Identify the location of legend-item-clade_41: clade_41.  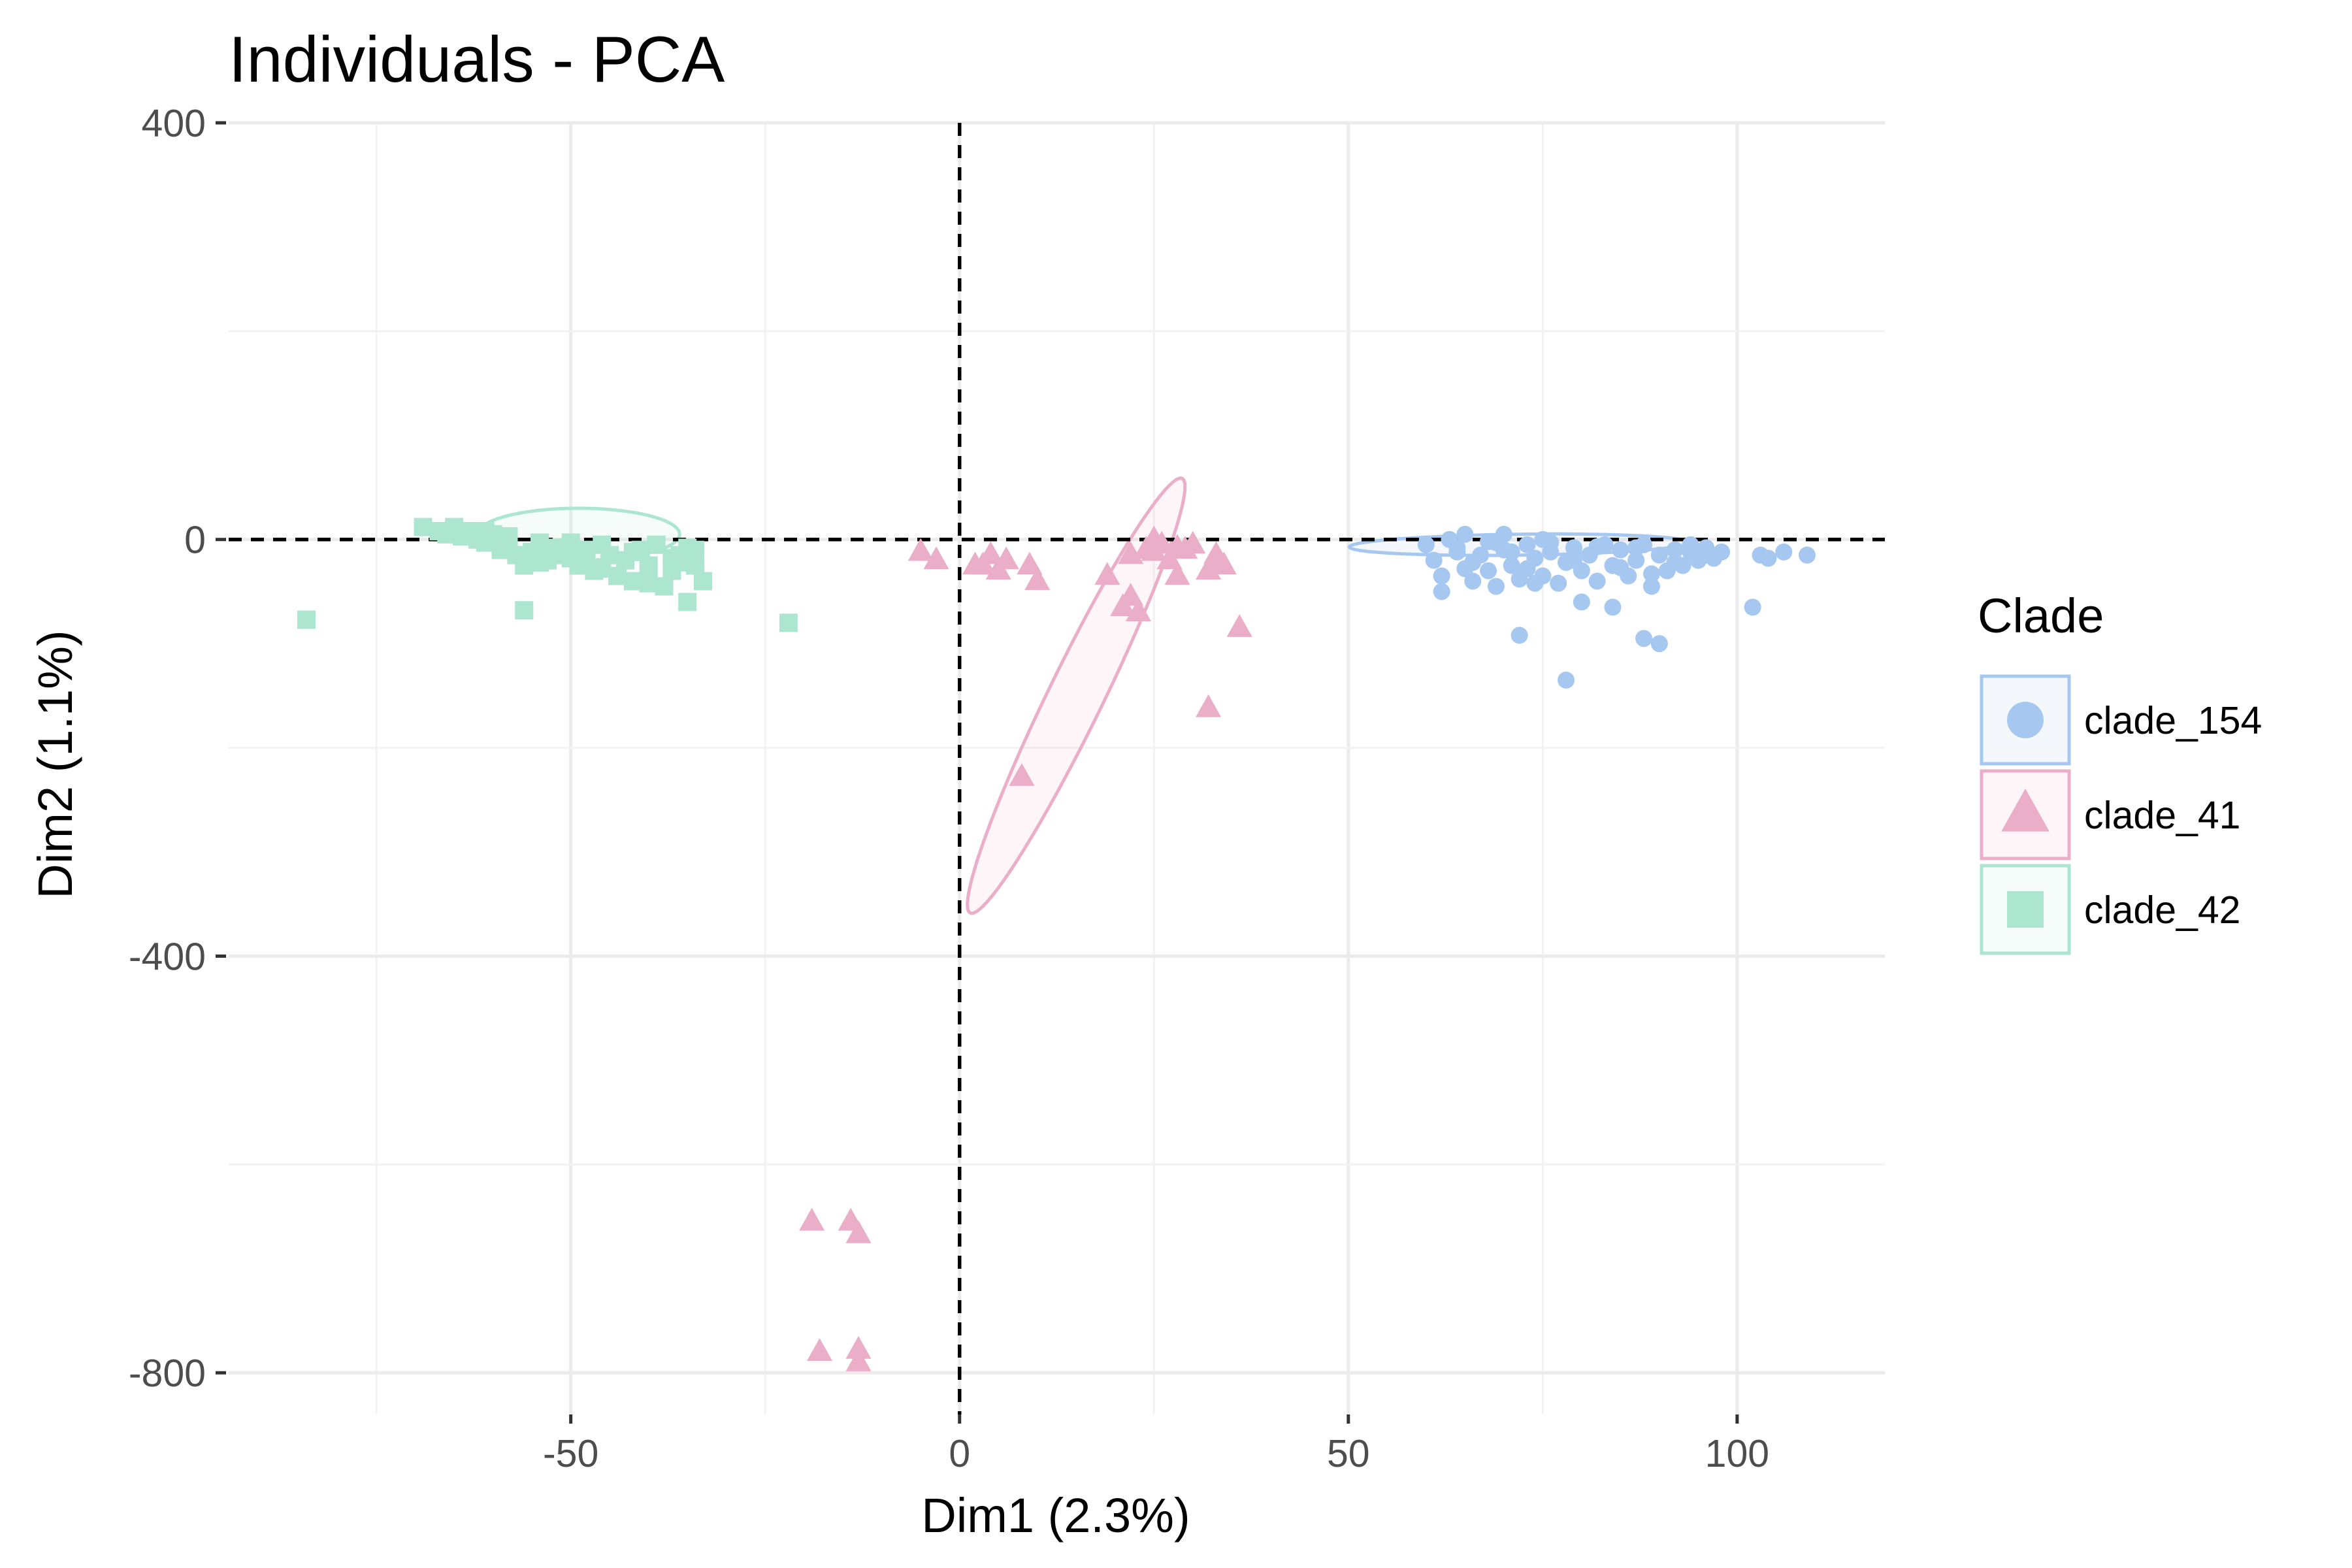
(2110, 814).